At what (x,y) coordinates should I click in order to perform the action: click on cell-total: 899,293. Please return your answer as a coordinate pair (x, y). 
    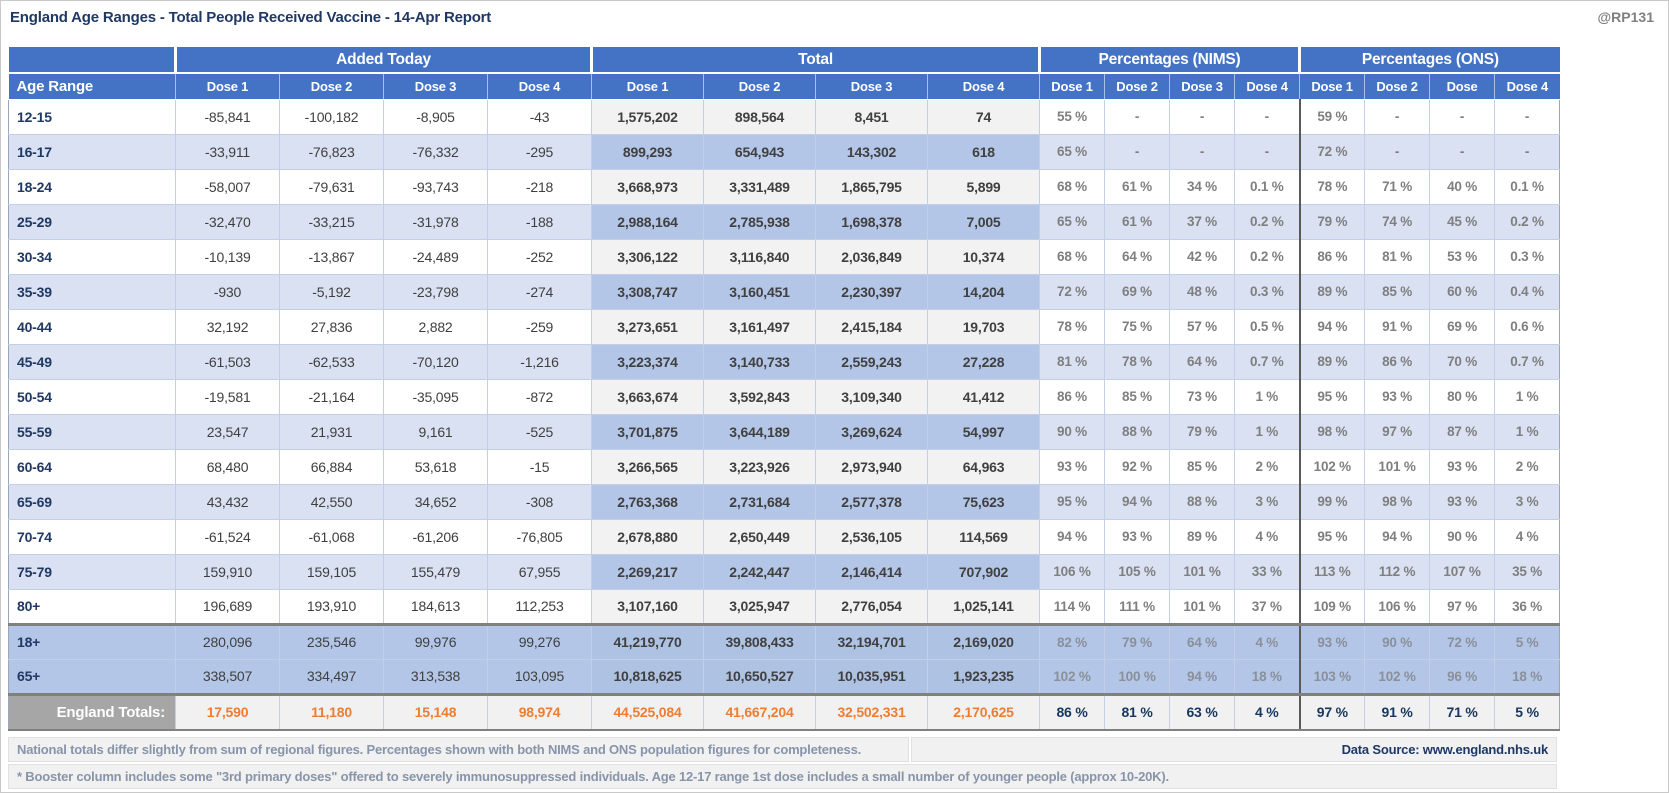
    Looking at the image, I should click on (648, 151).